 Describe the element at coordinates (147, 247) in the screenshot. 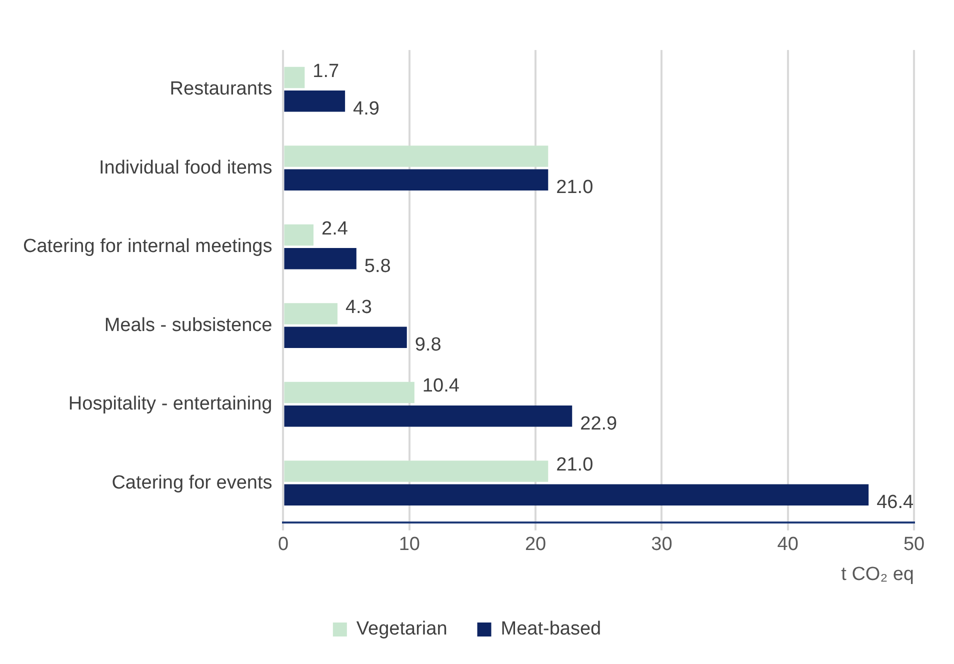

I see `y-tick-label: Catering for internal meetings` at that location.